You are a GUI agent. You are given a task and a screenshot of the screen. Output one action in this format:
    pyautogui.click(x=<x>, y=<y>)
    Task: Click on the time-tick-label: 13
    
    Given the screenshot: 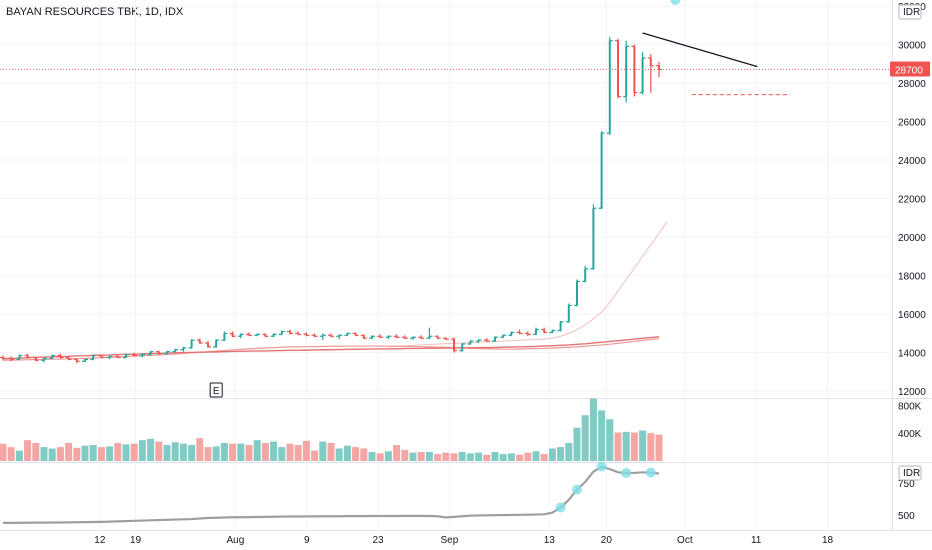 What is the action you would take?
    pyautogui.click(x=550, y=540)
    